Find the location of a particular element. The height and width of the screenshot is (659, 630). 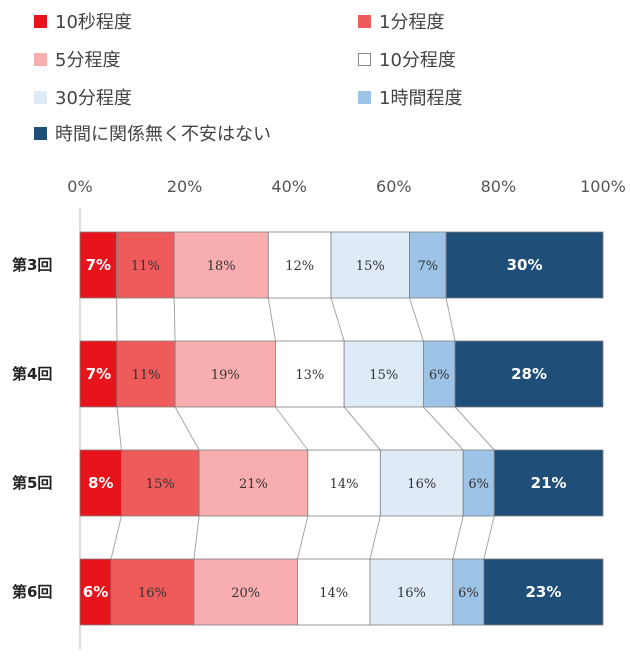

data-label: 8% is located at coordinates (100, 483).